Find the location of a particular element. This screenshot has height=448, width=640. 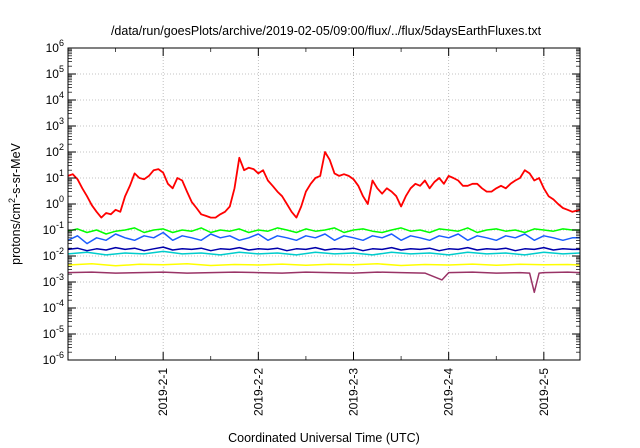

y-axis-label: protons/cm2-s-sr-MeV is located at coordinates (15, 203).